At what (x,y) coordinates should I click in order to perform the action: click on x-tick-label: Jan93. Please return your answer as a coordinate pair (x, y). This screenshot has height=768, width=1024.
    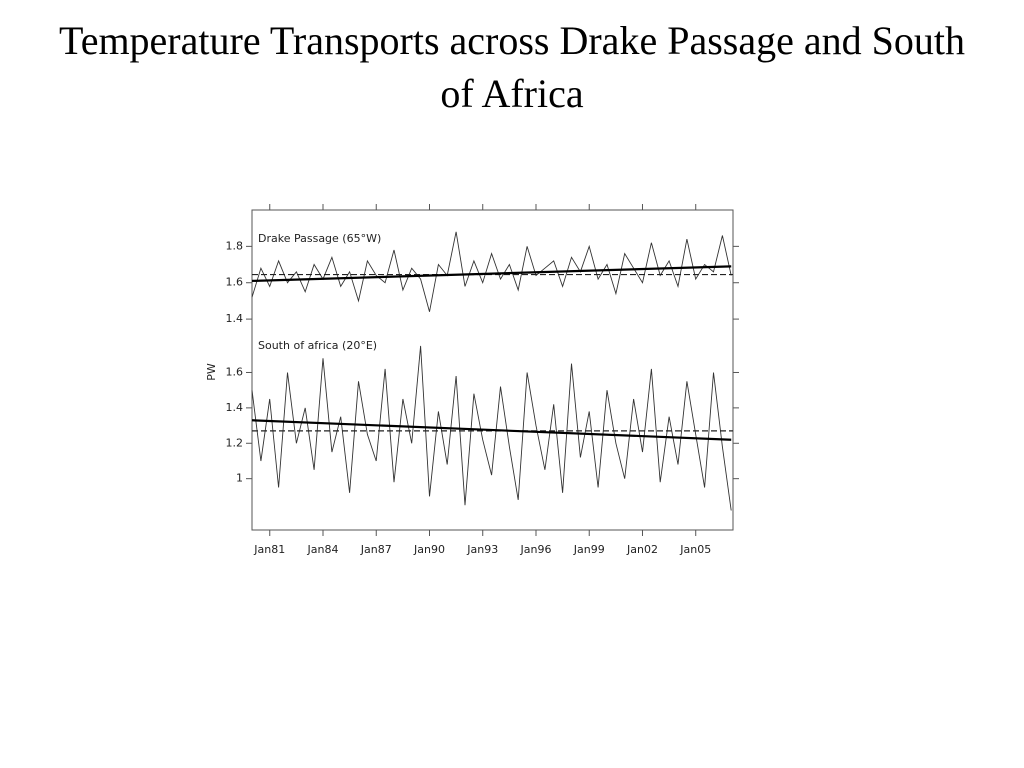
    Looking at the image, I should click on (482, 549).